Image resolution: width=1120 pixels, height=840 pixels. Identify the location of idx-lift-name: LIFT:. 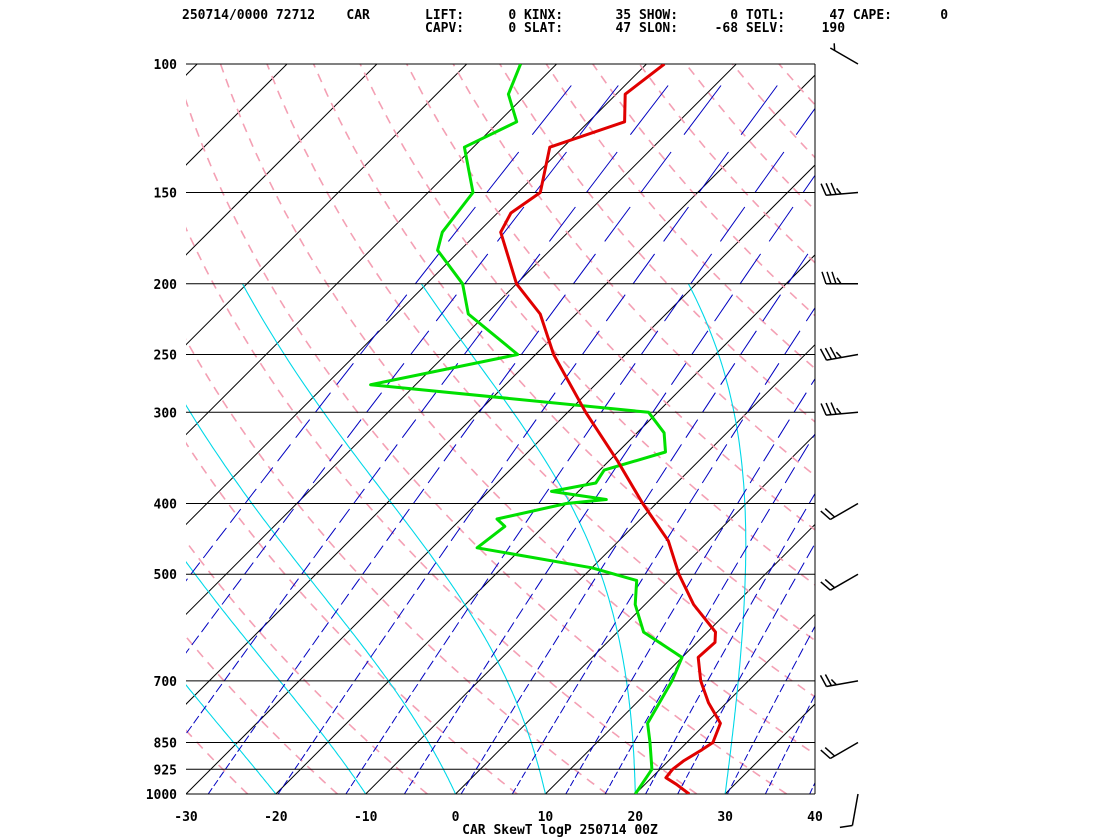
(445, 15).